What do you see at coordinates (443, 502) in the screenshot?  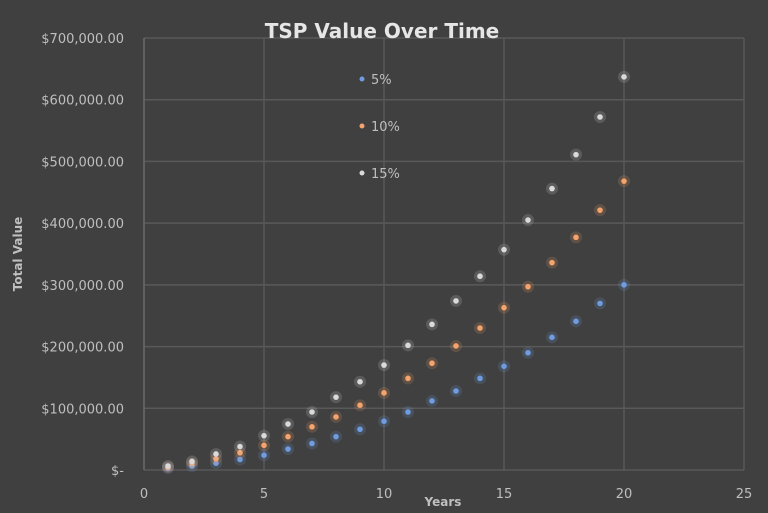 I see `x-axis-label: Years` at bounding box center [443, 502].